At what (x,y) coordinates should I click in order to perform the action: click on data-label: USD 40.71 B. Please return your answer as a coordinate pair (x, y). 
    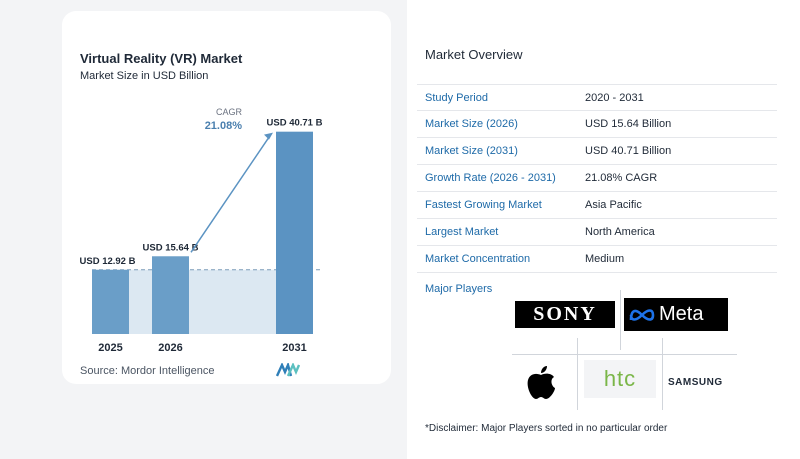
    Looking at the image, I should click on (295, 123).